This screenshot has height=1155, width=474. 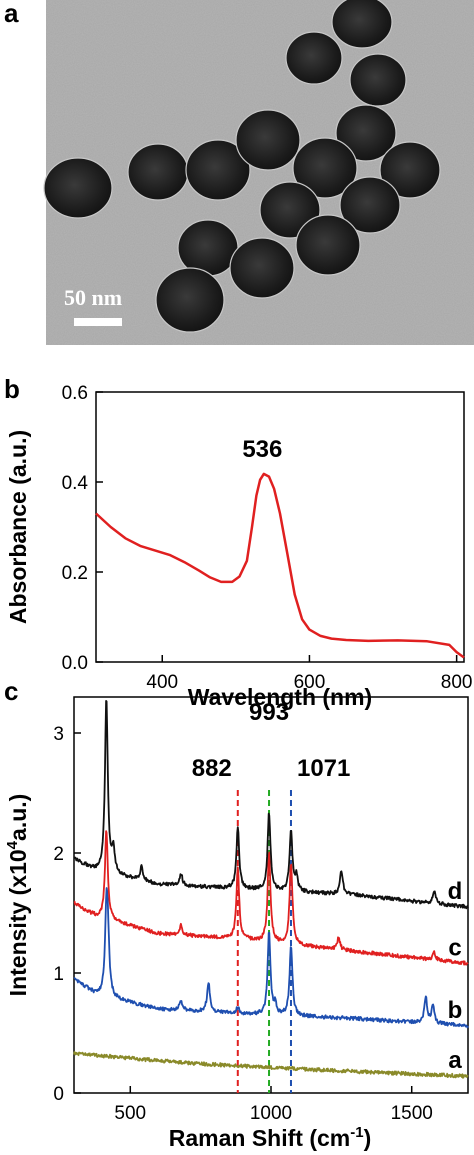 I want to click on y-tick-label-b: 0.6, so click(x=75, y=393).